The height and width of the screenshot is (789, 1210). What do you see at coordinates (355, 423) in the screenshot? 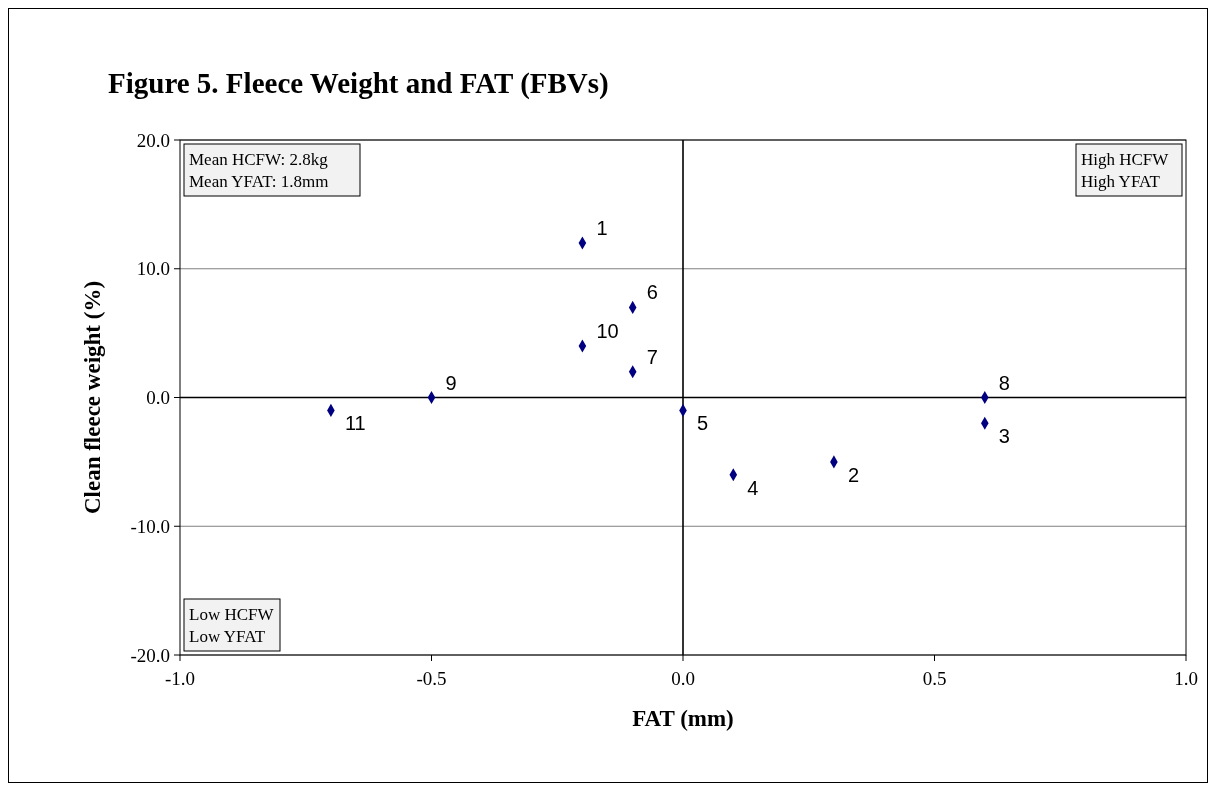
I see `annotation: 11` at bounding box center [355, 423].